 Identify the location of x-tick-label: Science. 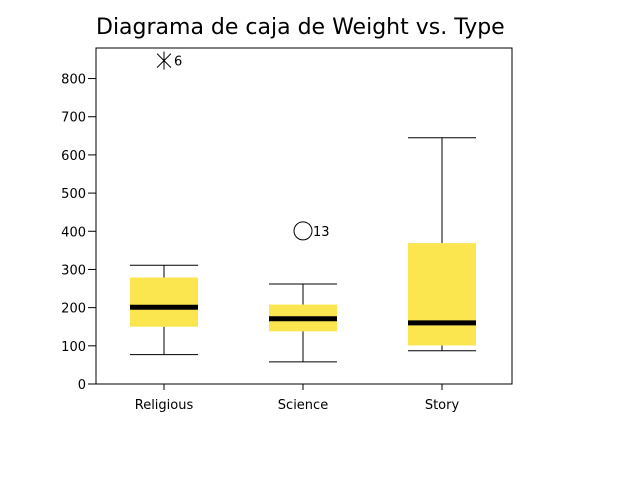
(303, 405).